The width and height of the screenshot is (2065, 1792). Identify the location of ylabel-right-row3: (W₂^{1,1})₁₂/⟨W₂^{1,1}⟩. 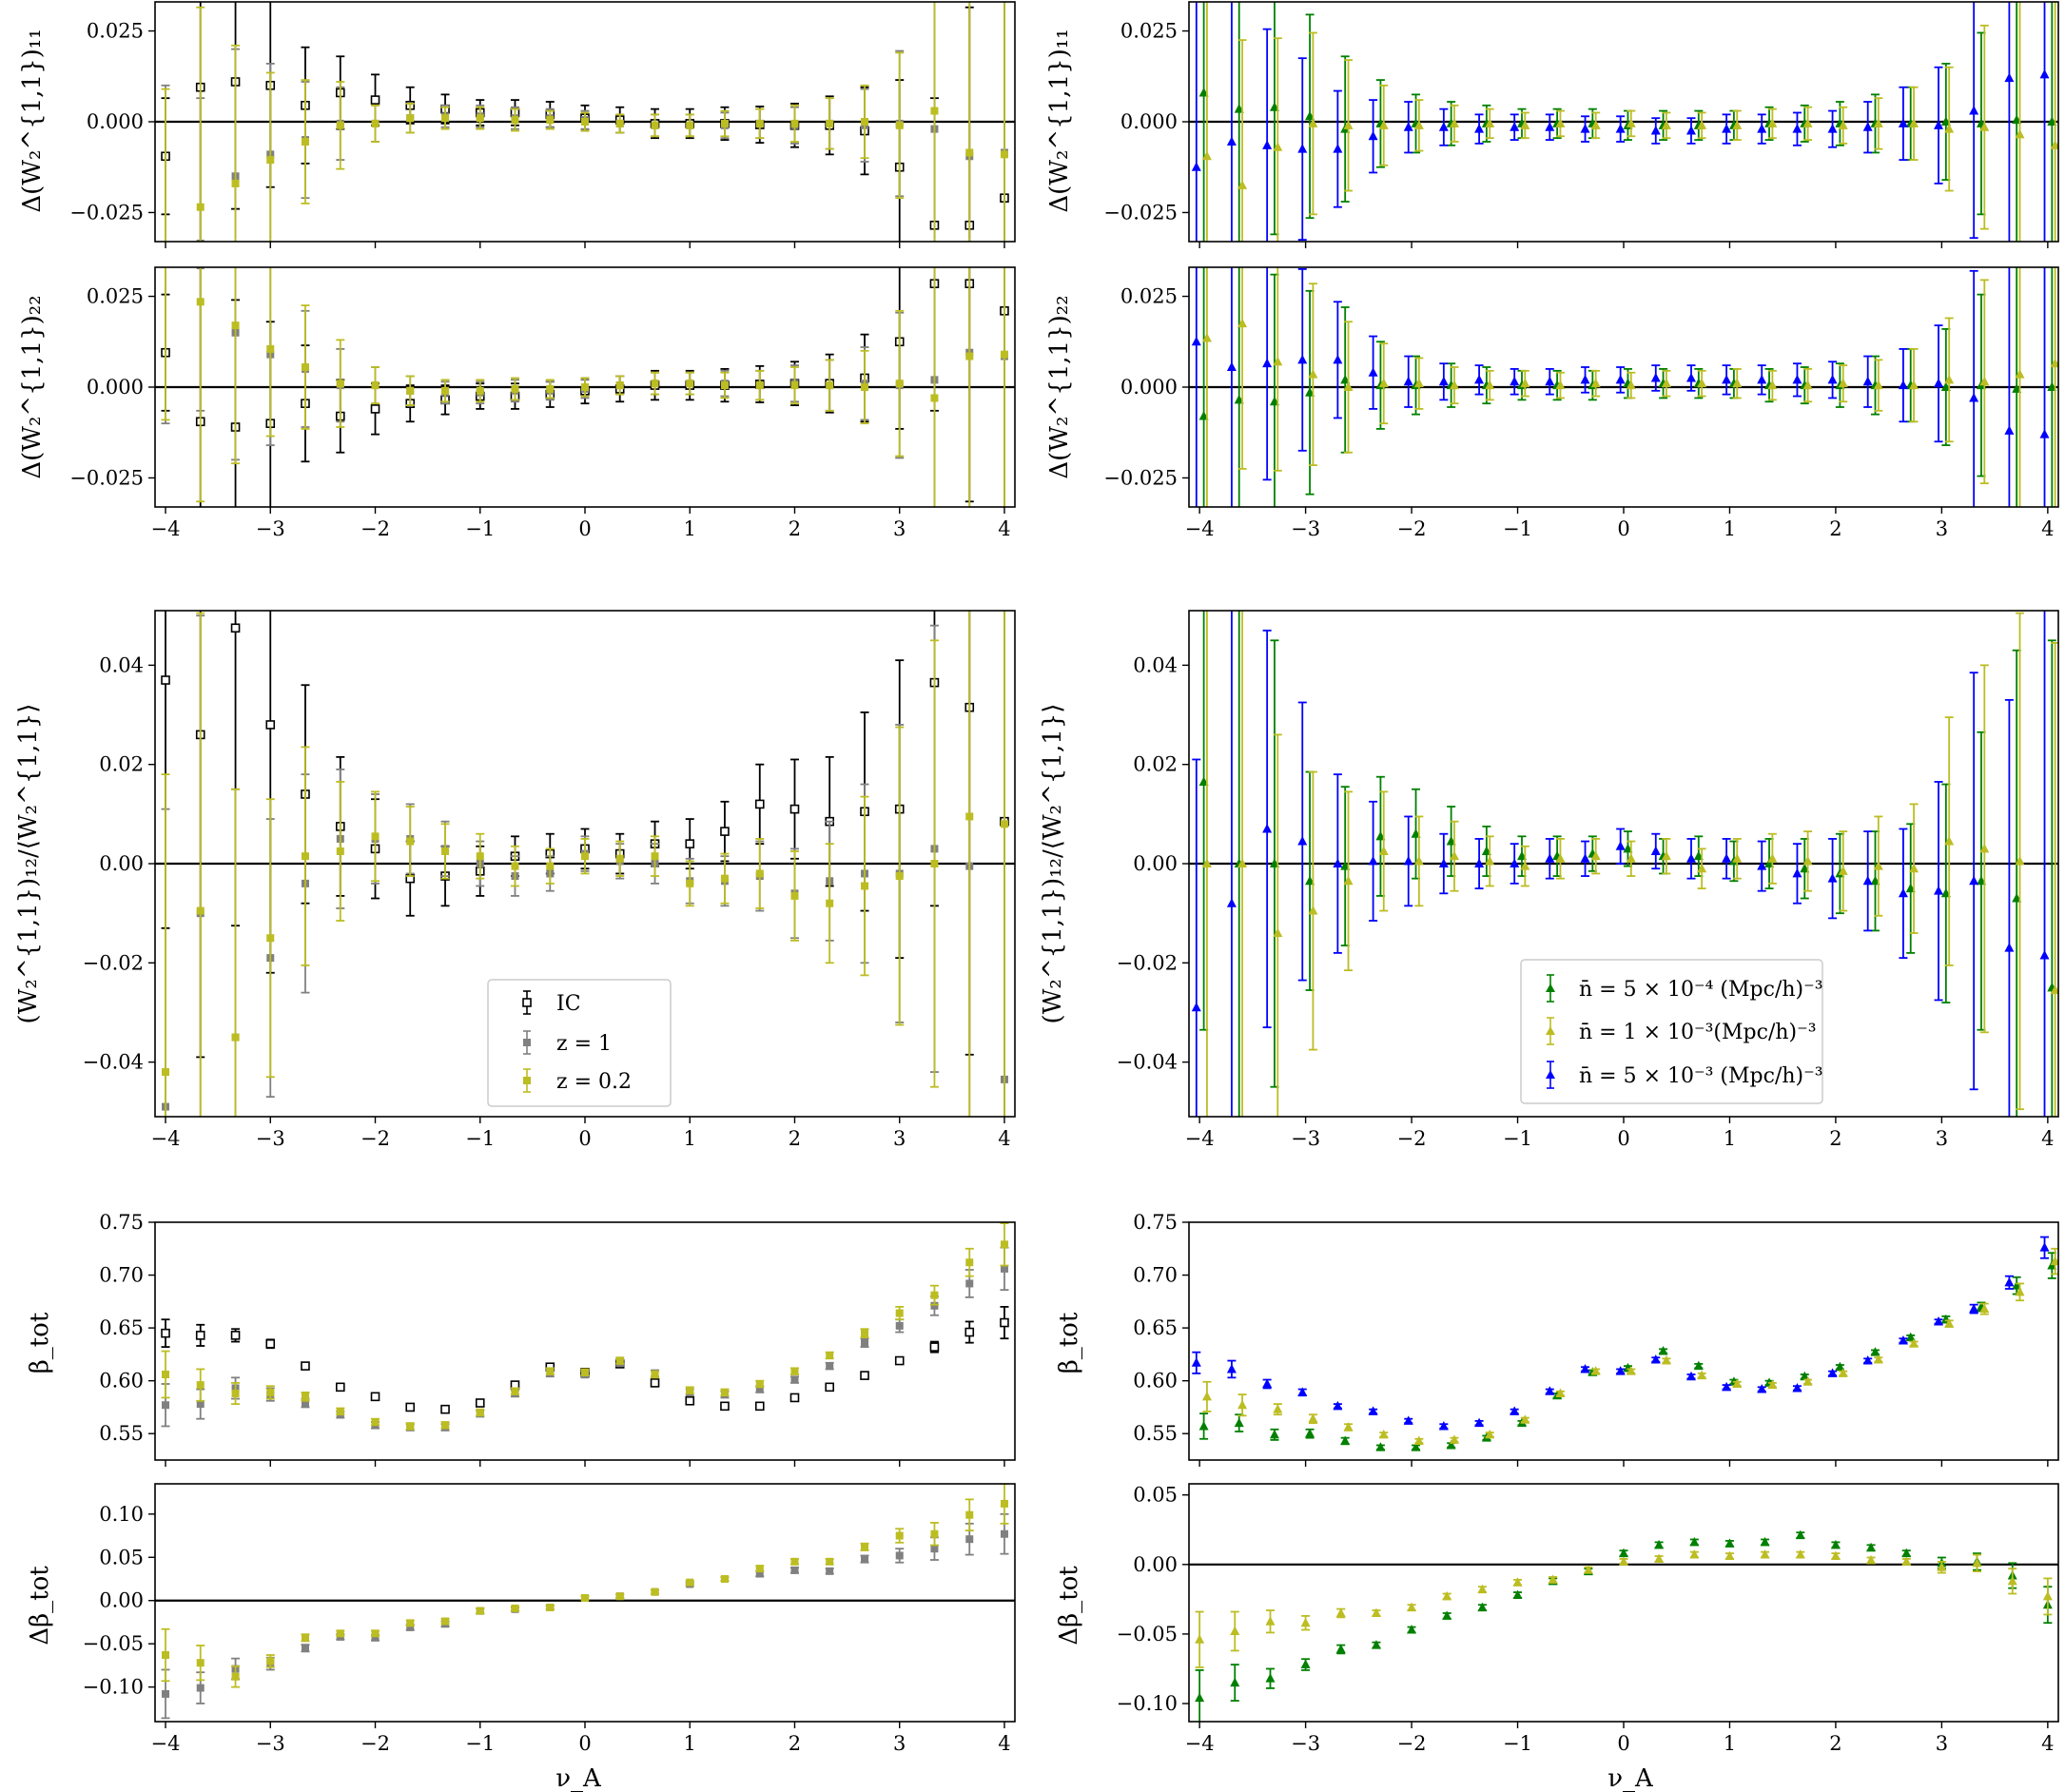
(1053, 864).